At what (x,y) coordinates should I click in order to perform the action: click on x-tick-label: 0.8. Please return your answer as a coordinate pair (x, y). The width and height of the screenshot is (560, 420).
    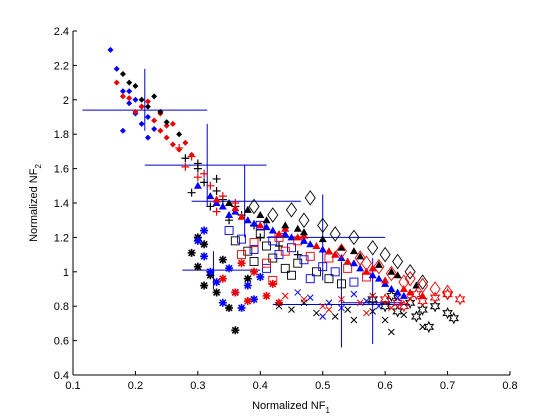
    Looking at the image, I should click on (509, 386).